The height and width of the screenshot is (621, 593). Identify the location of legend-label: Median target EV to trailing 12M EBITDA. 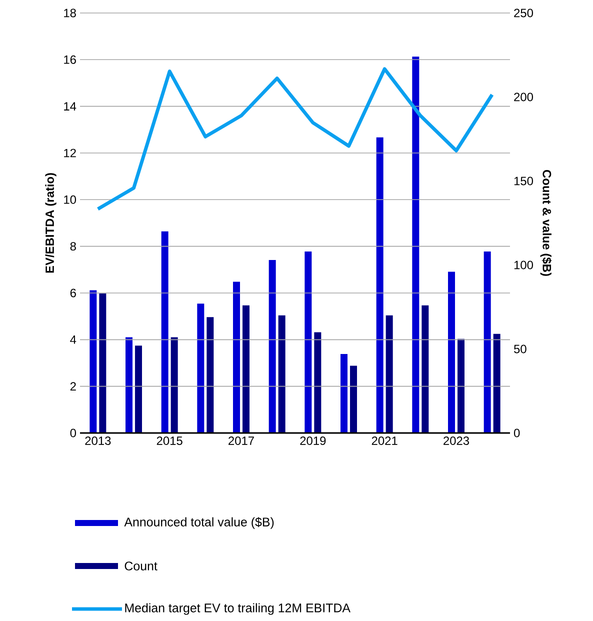
(237, 609).